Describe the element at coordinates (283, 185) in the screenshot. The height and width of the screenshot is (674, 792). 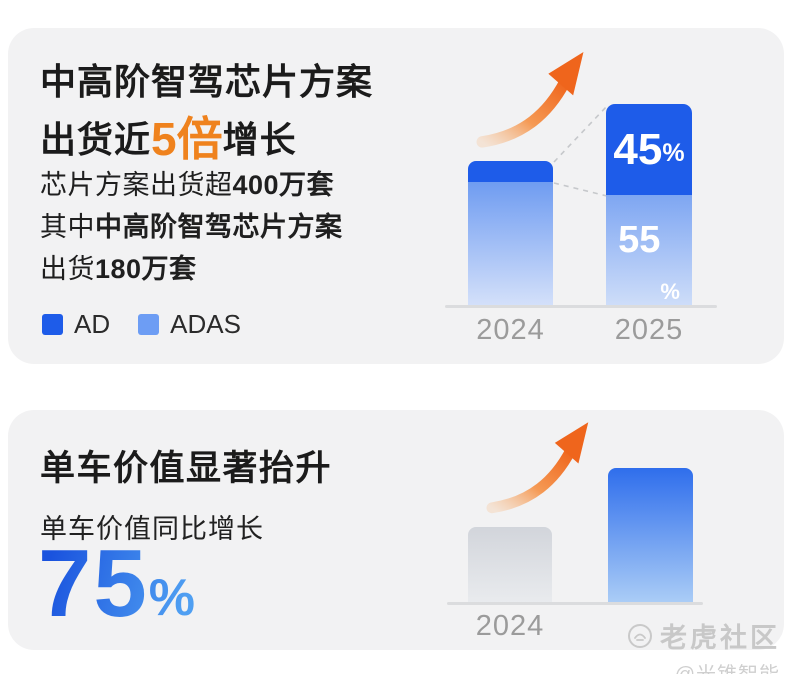
I see `body-line1-bold: 400万套` at that location.